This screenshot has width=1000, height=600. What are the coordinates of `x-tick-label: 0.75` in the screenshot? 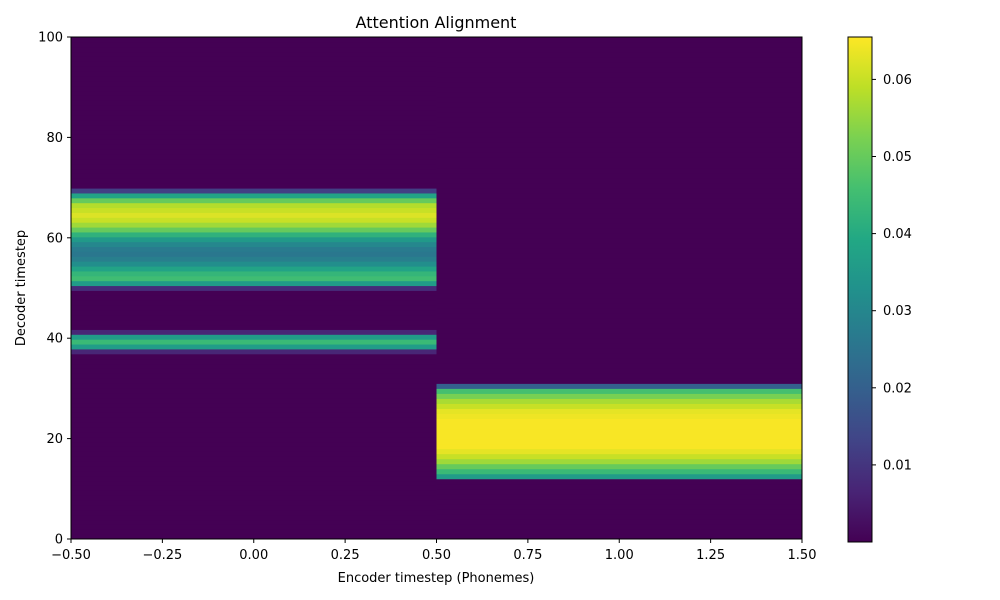 It's located at (527, 555).